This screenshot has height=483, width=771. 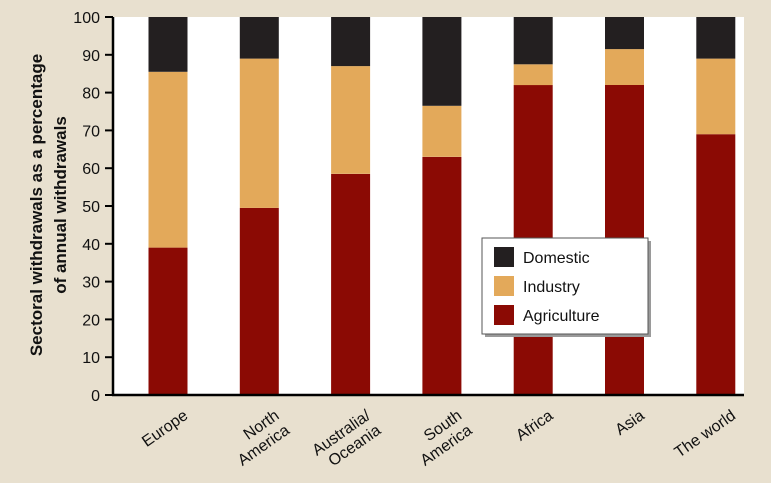 What do you see at coordinates (95, 396) in the screenshot?
I see `y-tick-label-0: 0` at bounding box center [95, 396].